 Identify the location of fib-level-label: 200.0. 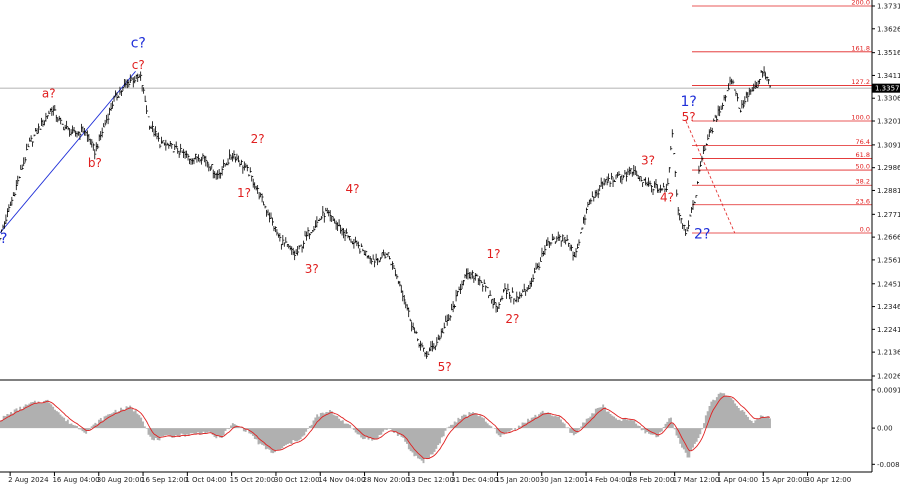
(860, 3).